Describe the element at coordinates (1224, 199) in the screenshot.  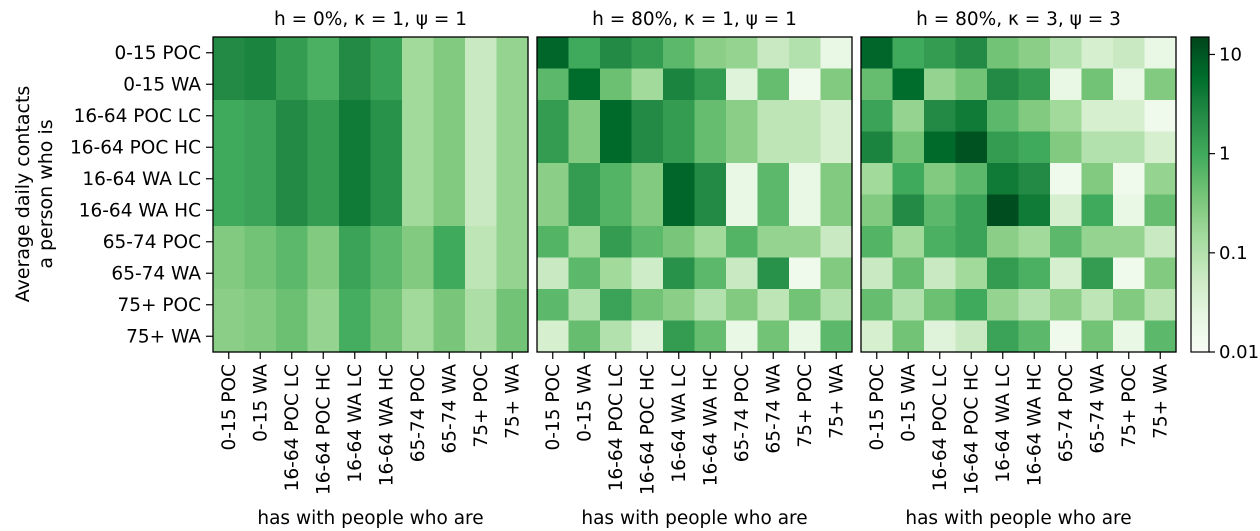
I see `colorbar: 0.01 0.1 1 10` at that location.